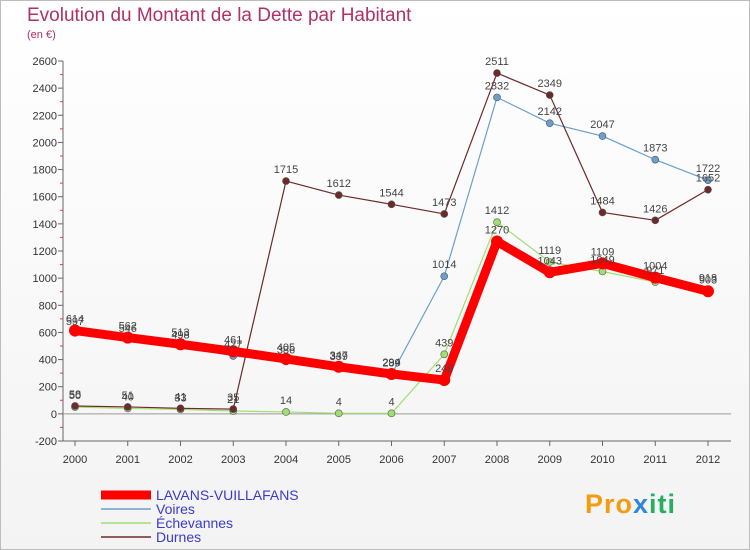  I want to click on y-tick-label: 1800, so click(45, 171).